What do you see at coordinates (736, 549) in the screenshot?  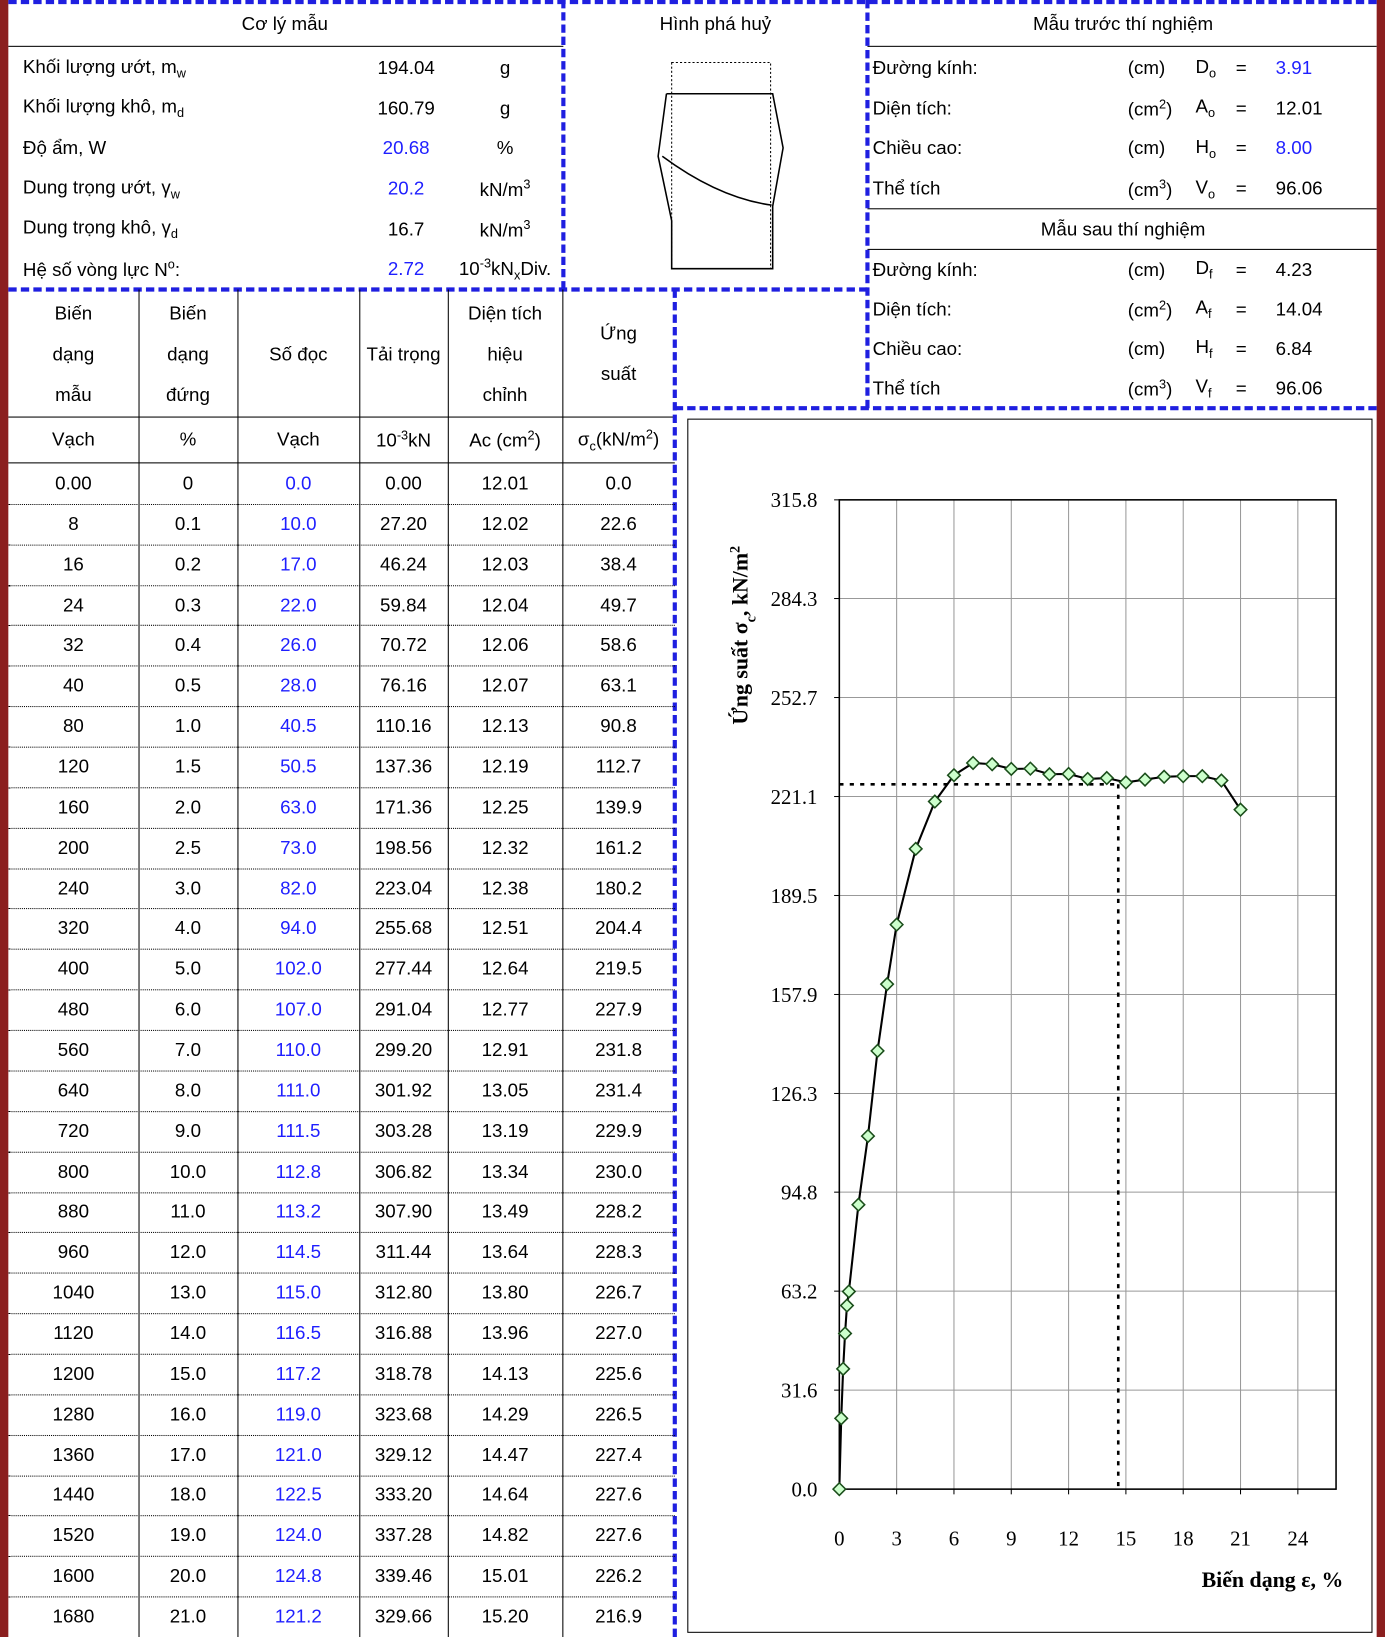 I see `text-run: 2` at bounding box center [736, 549].